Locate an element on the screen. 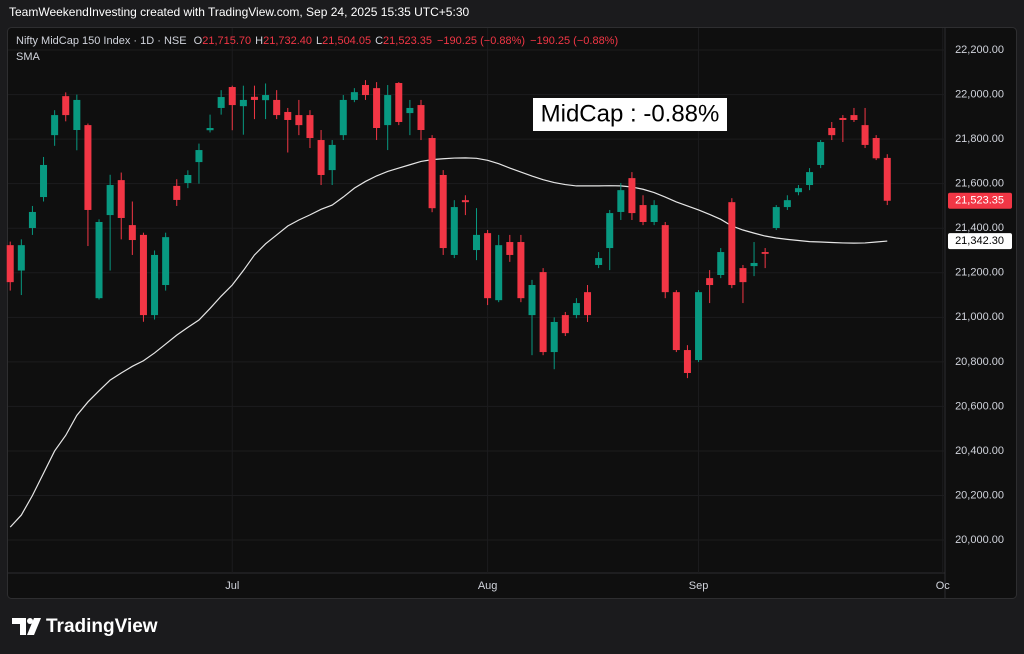 This screenshot has height=654, width=1024. y-tick-label: 20,800.00 is located at coordinates (979, 362).